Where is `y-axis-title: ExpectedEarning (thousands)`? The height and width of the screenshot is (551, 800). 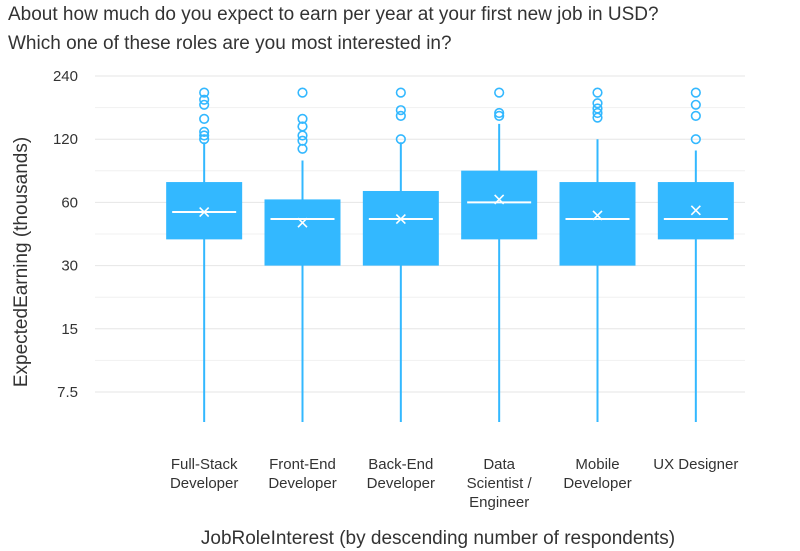 y-axis-title: ExpectedEarning (thousands) is located at coordinates (21, 262).